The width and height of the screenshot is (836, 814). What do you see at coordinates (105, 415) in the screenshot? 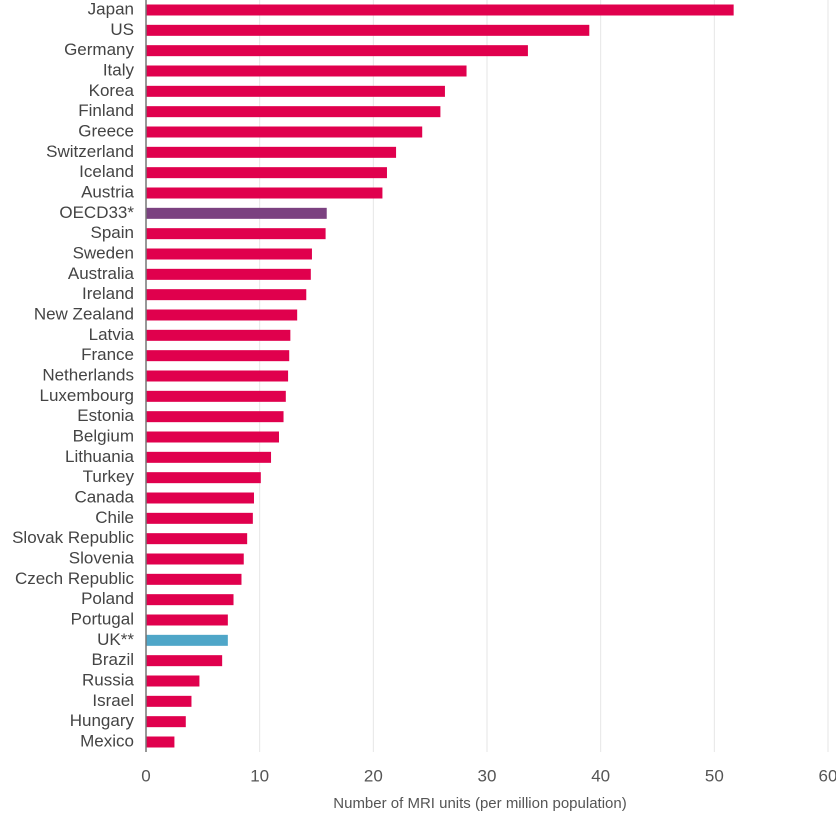
I see `y-tick-label: Estonia` at bounding box center [105, 415].